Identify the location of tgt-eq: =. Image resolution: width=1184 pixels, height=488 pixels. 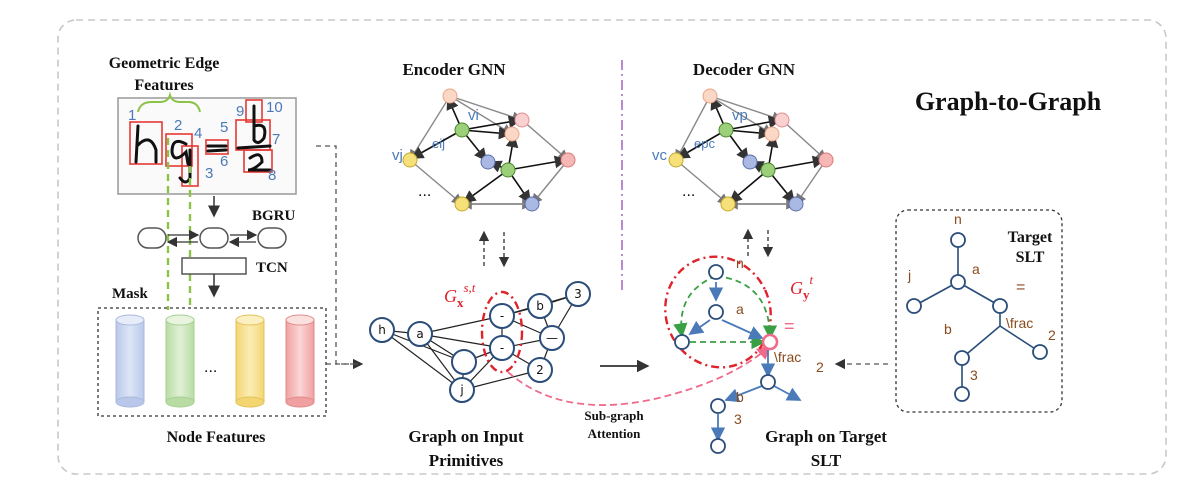
(789, 326).